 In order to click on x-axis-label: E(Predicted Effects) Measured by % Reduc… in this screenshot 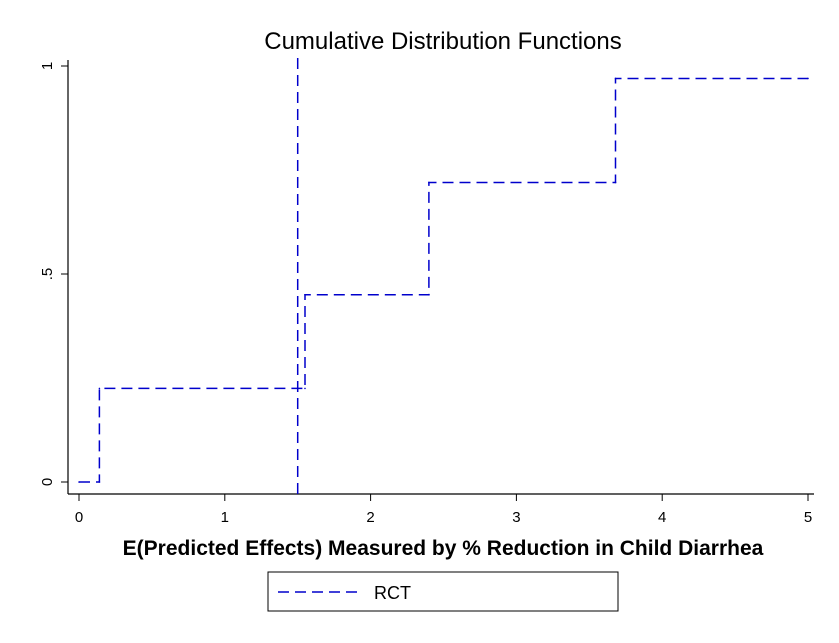, I will do `click(443, 548)`.